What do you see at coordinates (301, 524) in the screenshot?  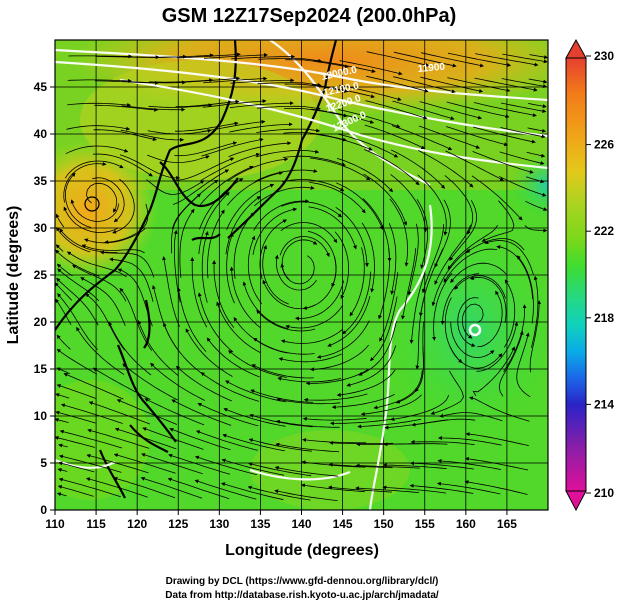 I see `x-tick-label: 140` at bounding box center [301, 524].